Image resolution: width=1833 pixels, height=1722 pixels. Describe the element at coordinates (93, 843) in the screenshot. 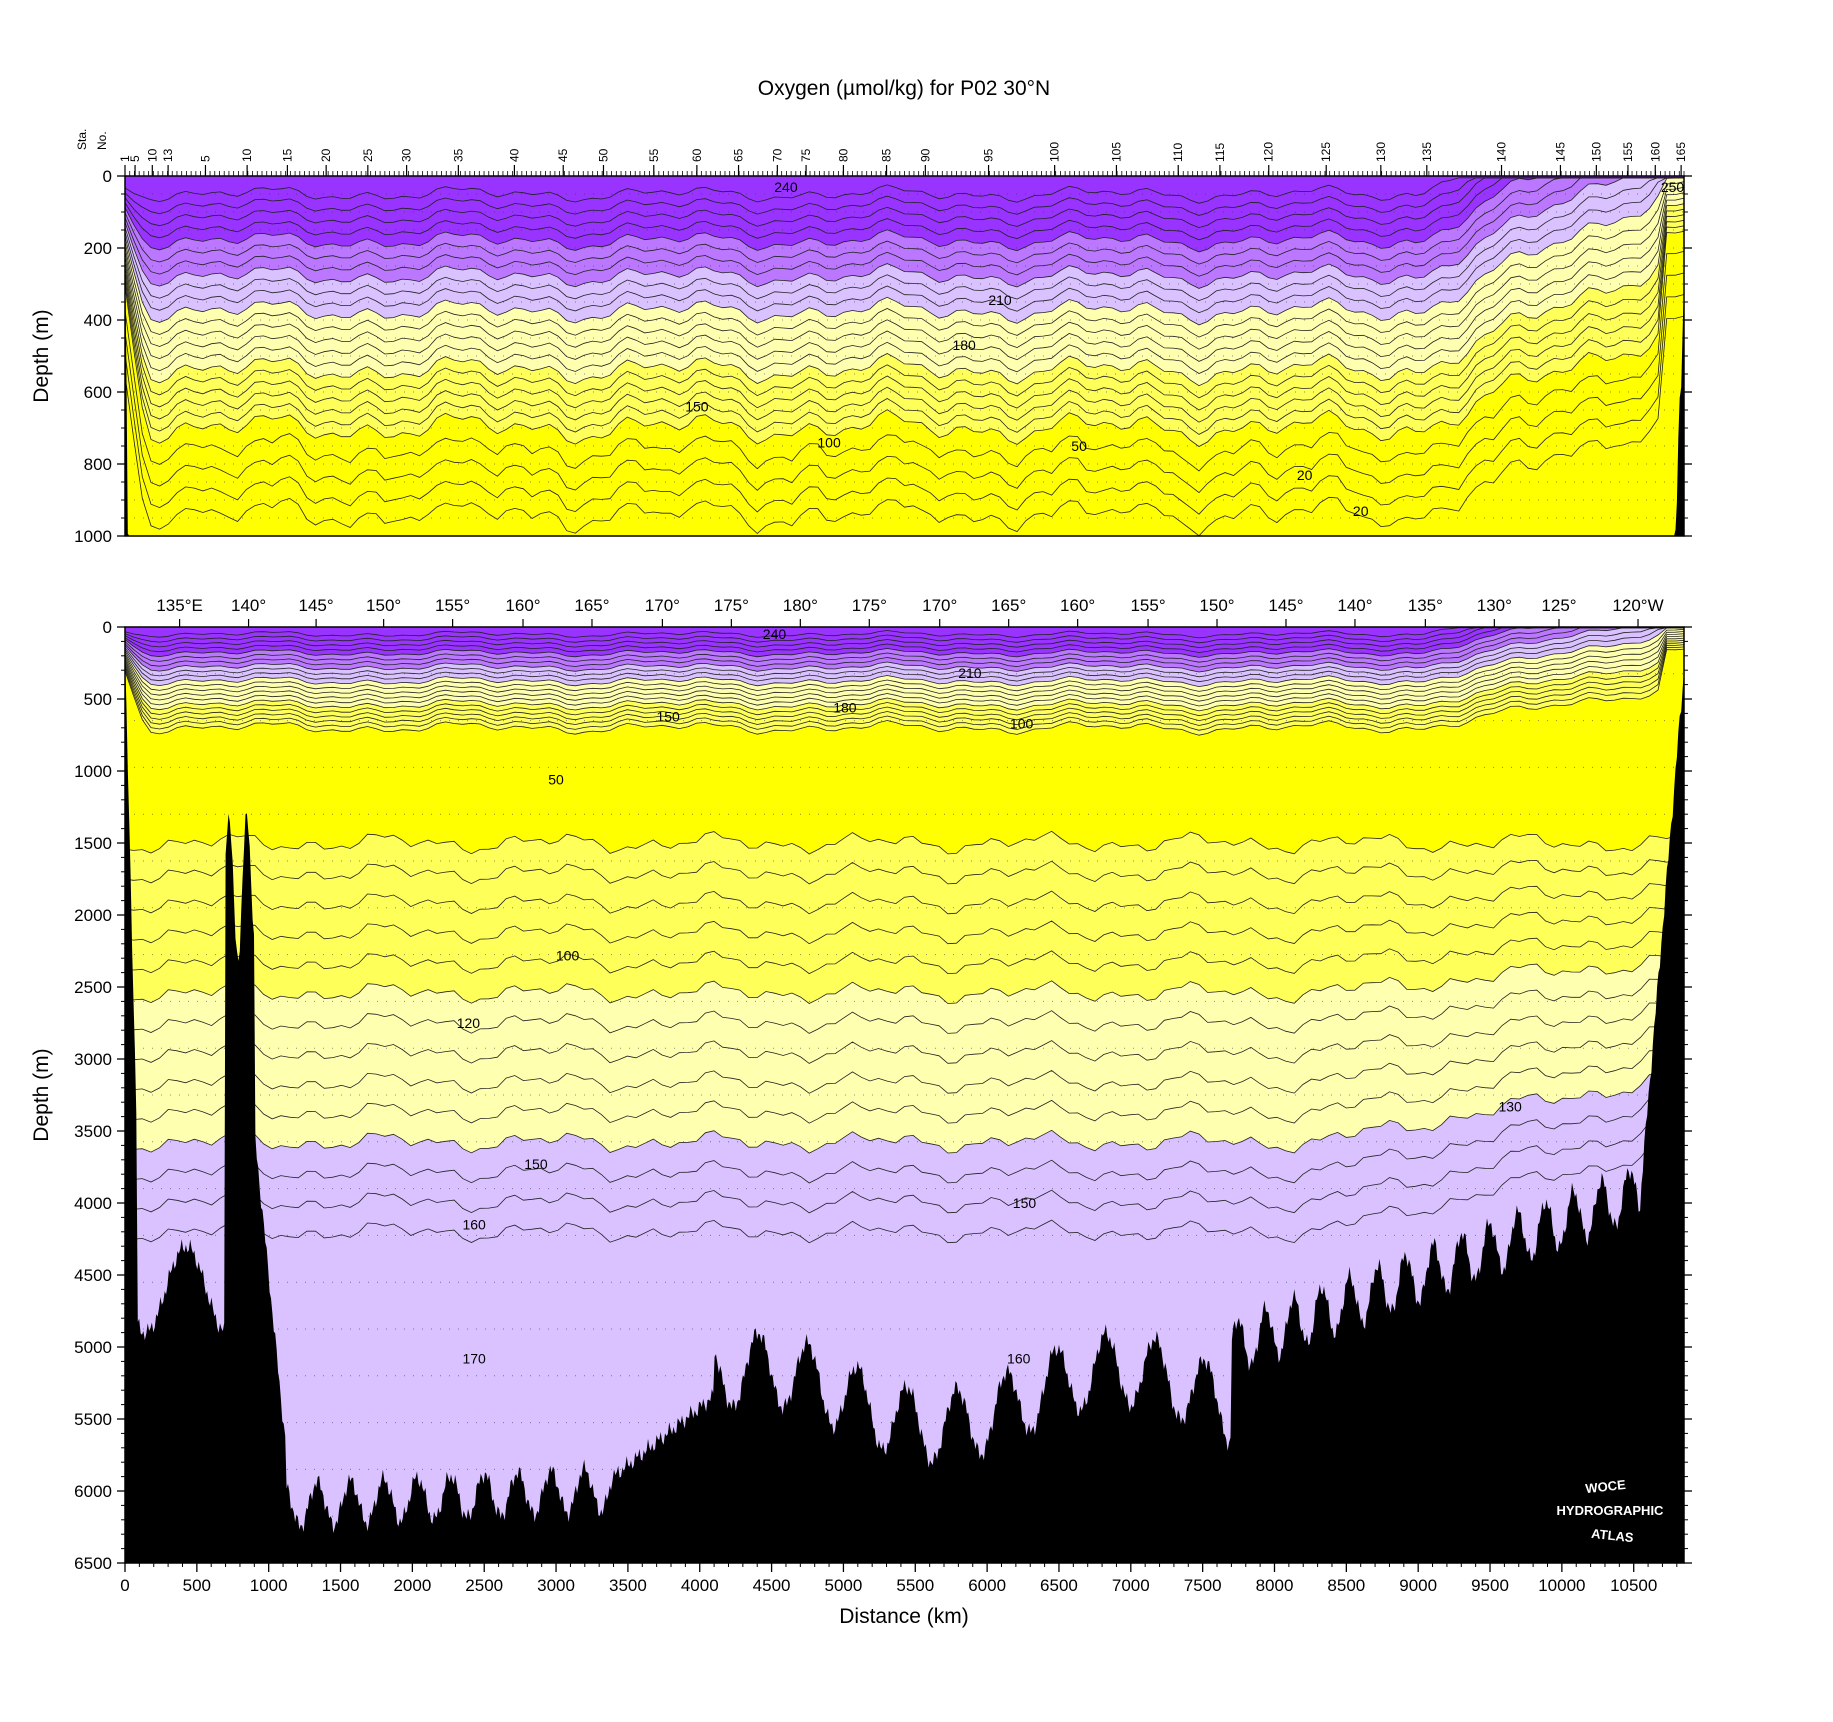

I see `bottom-y-tick-label: 1500` at that location.